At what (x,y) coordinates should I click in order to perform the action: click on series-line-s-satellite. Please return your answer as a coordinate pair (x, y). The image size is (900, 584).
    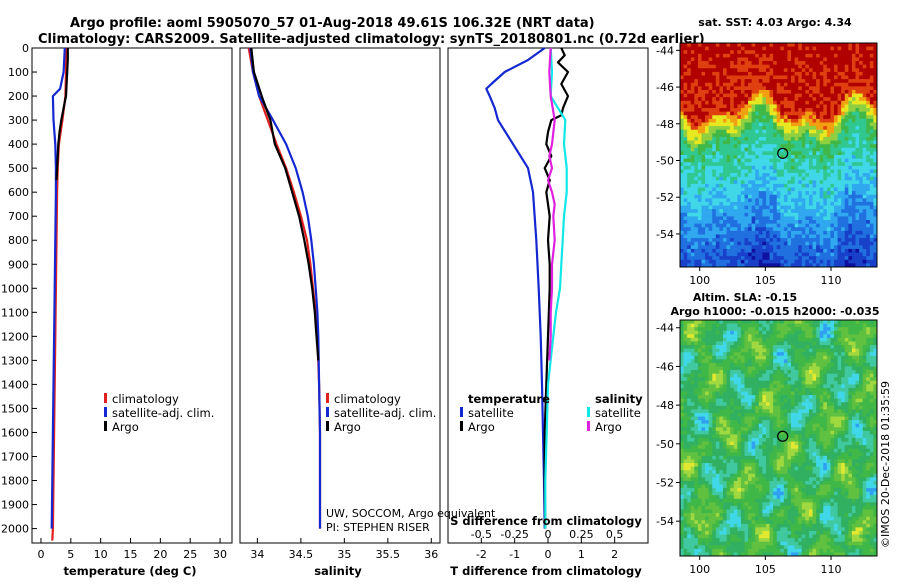
    Looking at the image, I should click on (555, 288).